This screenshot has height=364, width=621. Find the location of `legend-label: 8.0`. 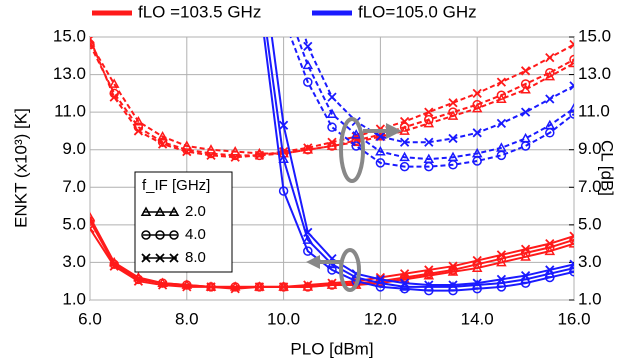

legend-label: 8.0 is located at coordinates (195, 257).